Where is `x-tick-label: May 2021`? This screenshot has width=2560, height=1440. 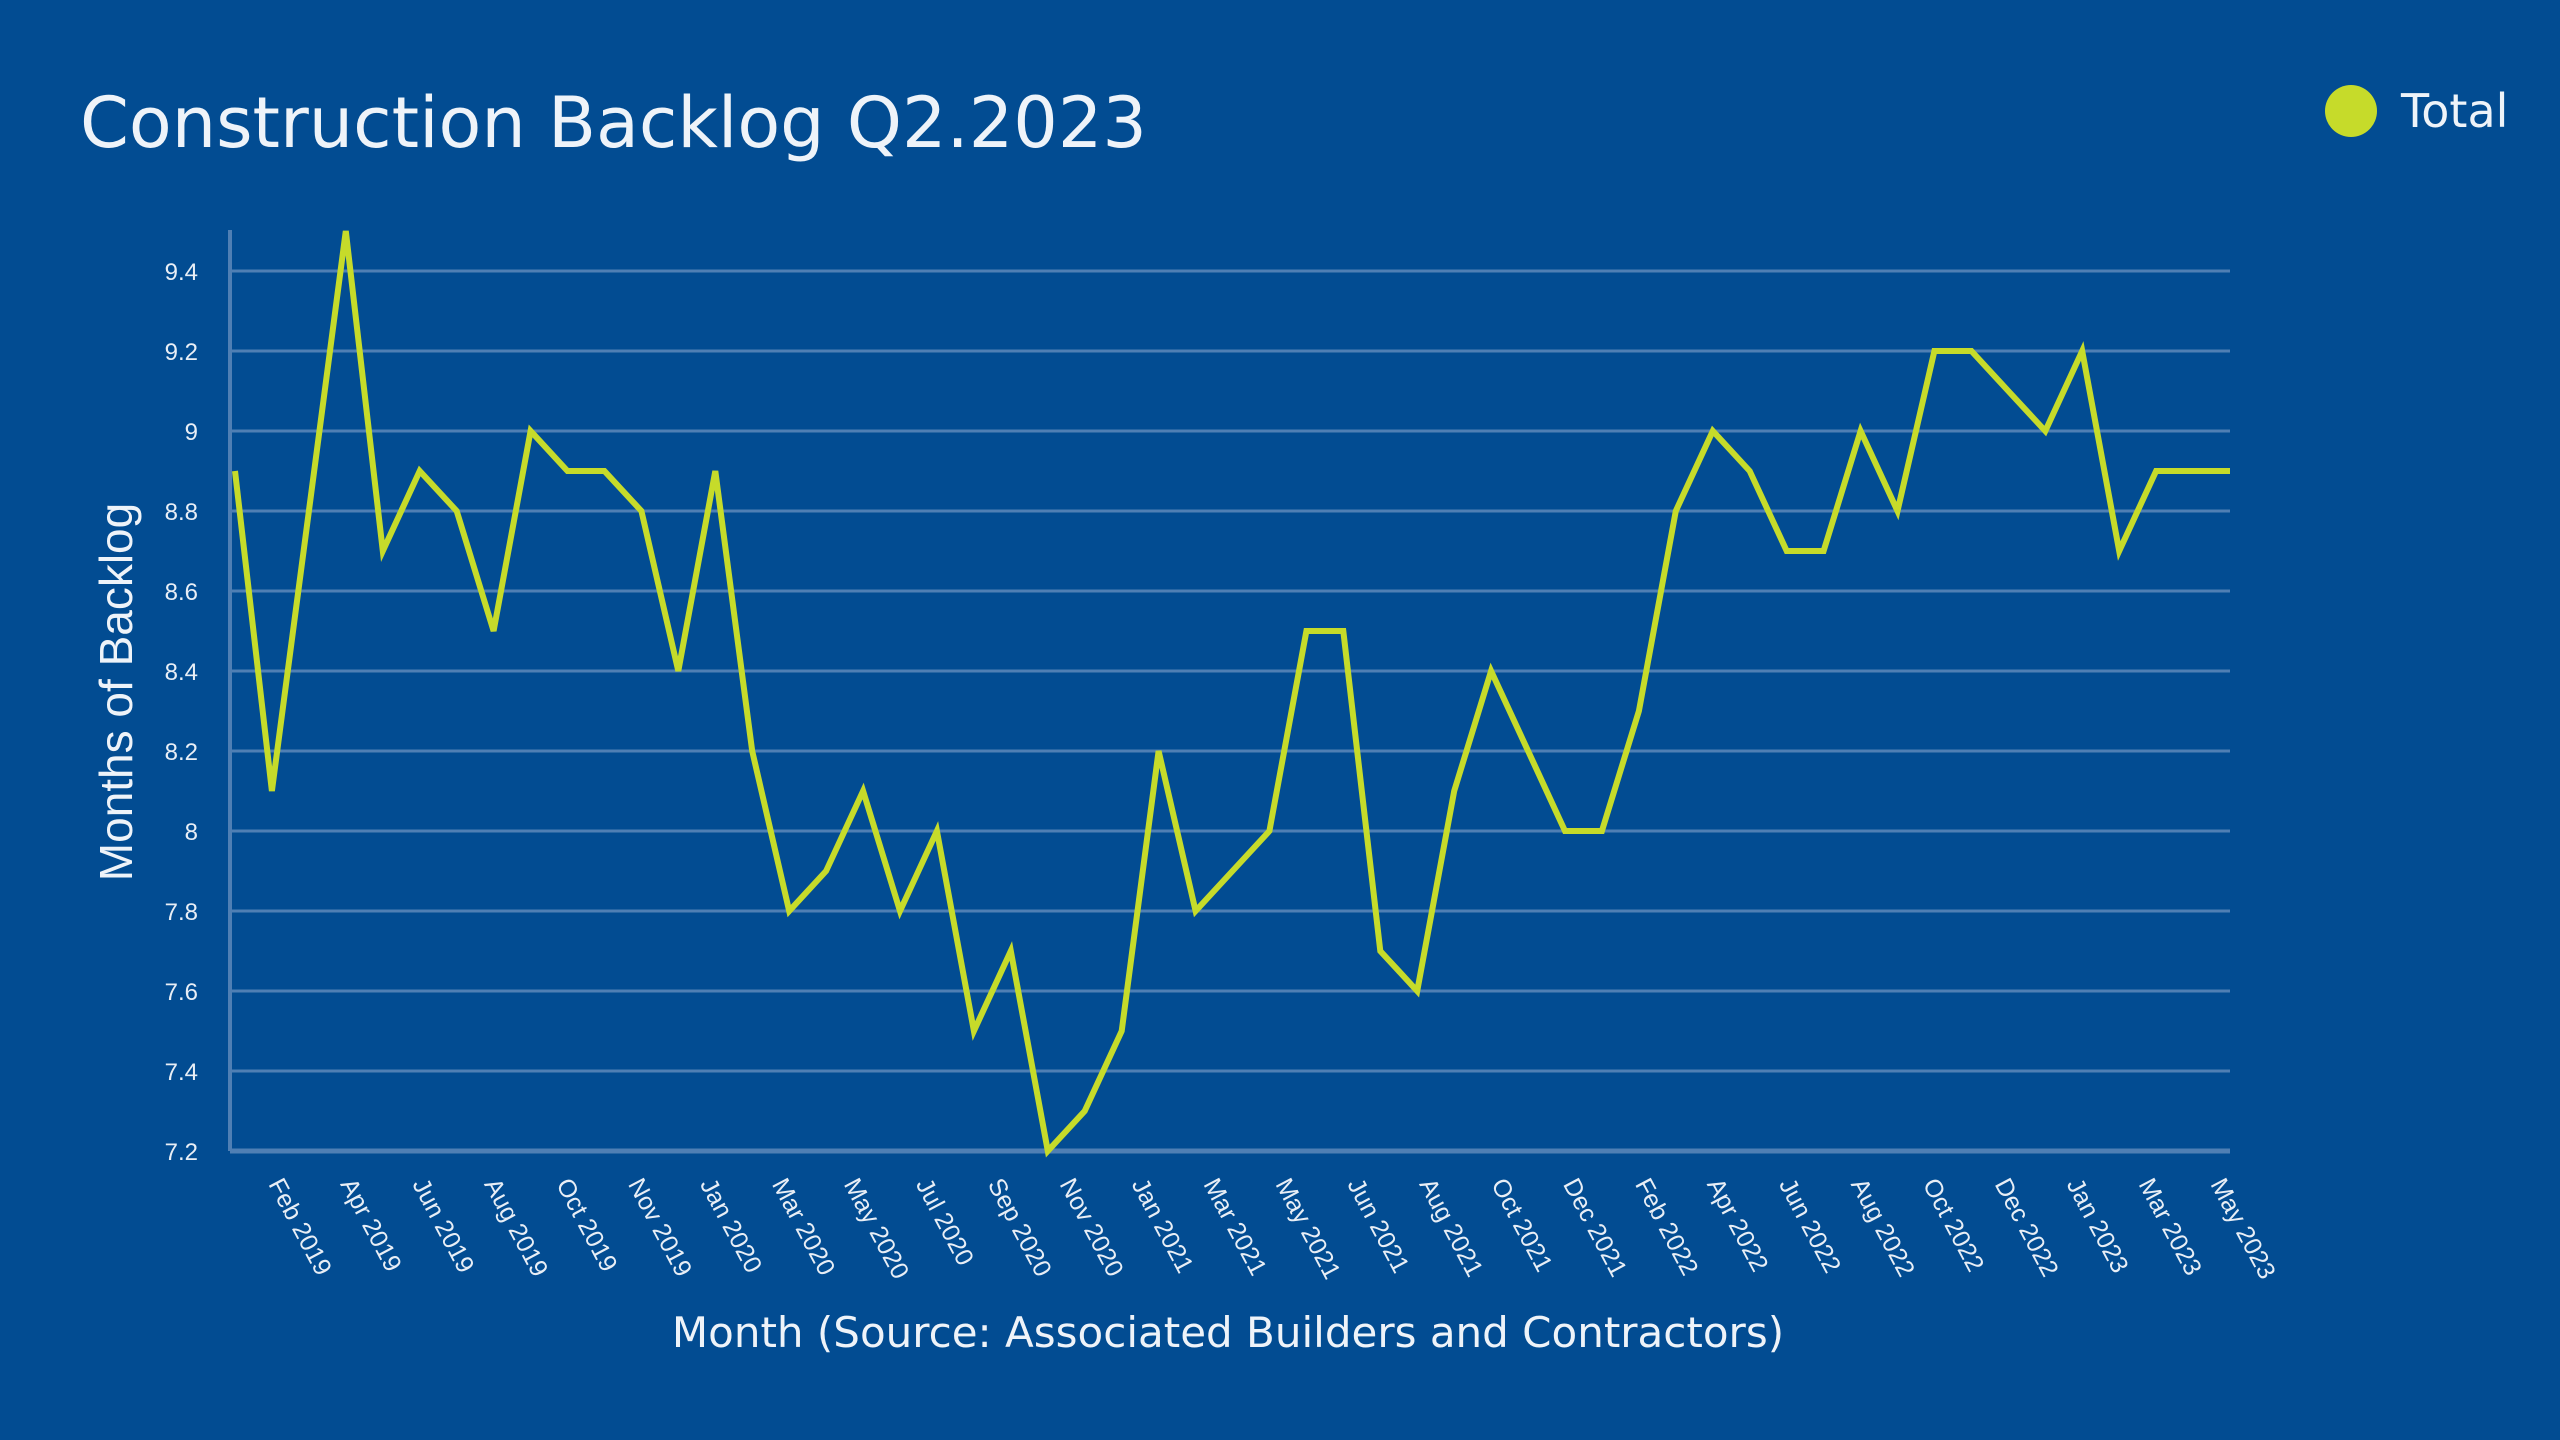 x-tick-label: May 2021 is located at coordinates (1308, 1229).